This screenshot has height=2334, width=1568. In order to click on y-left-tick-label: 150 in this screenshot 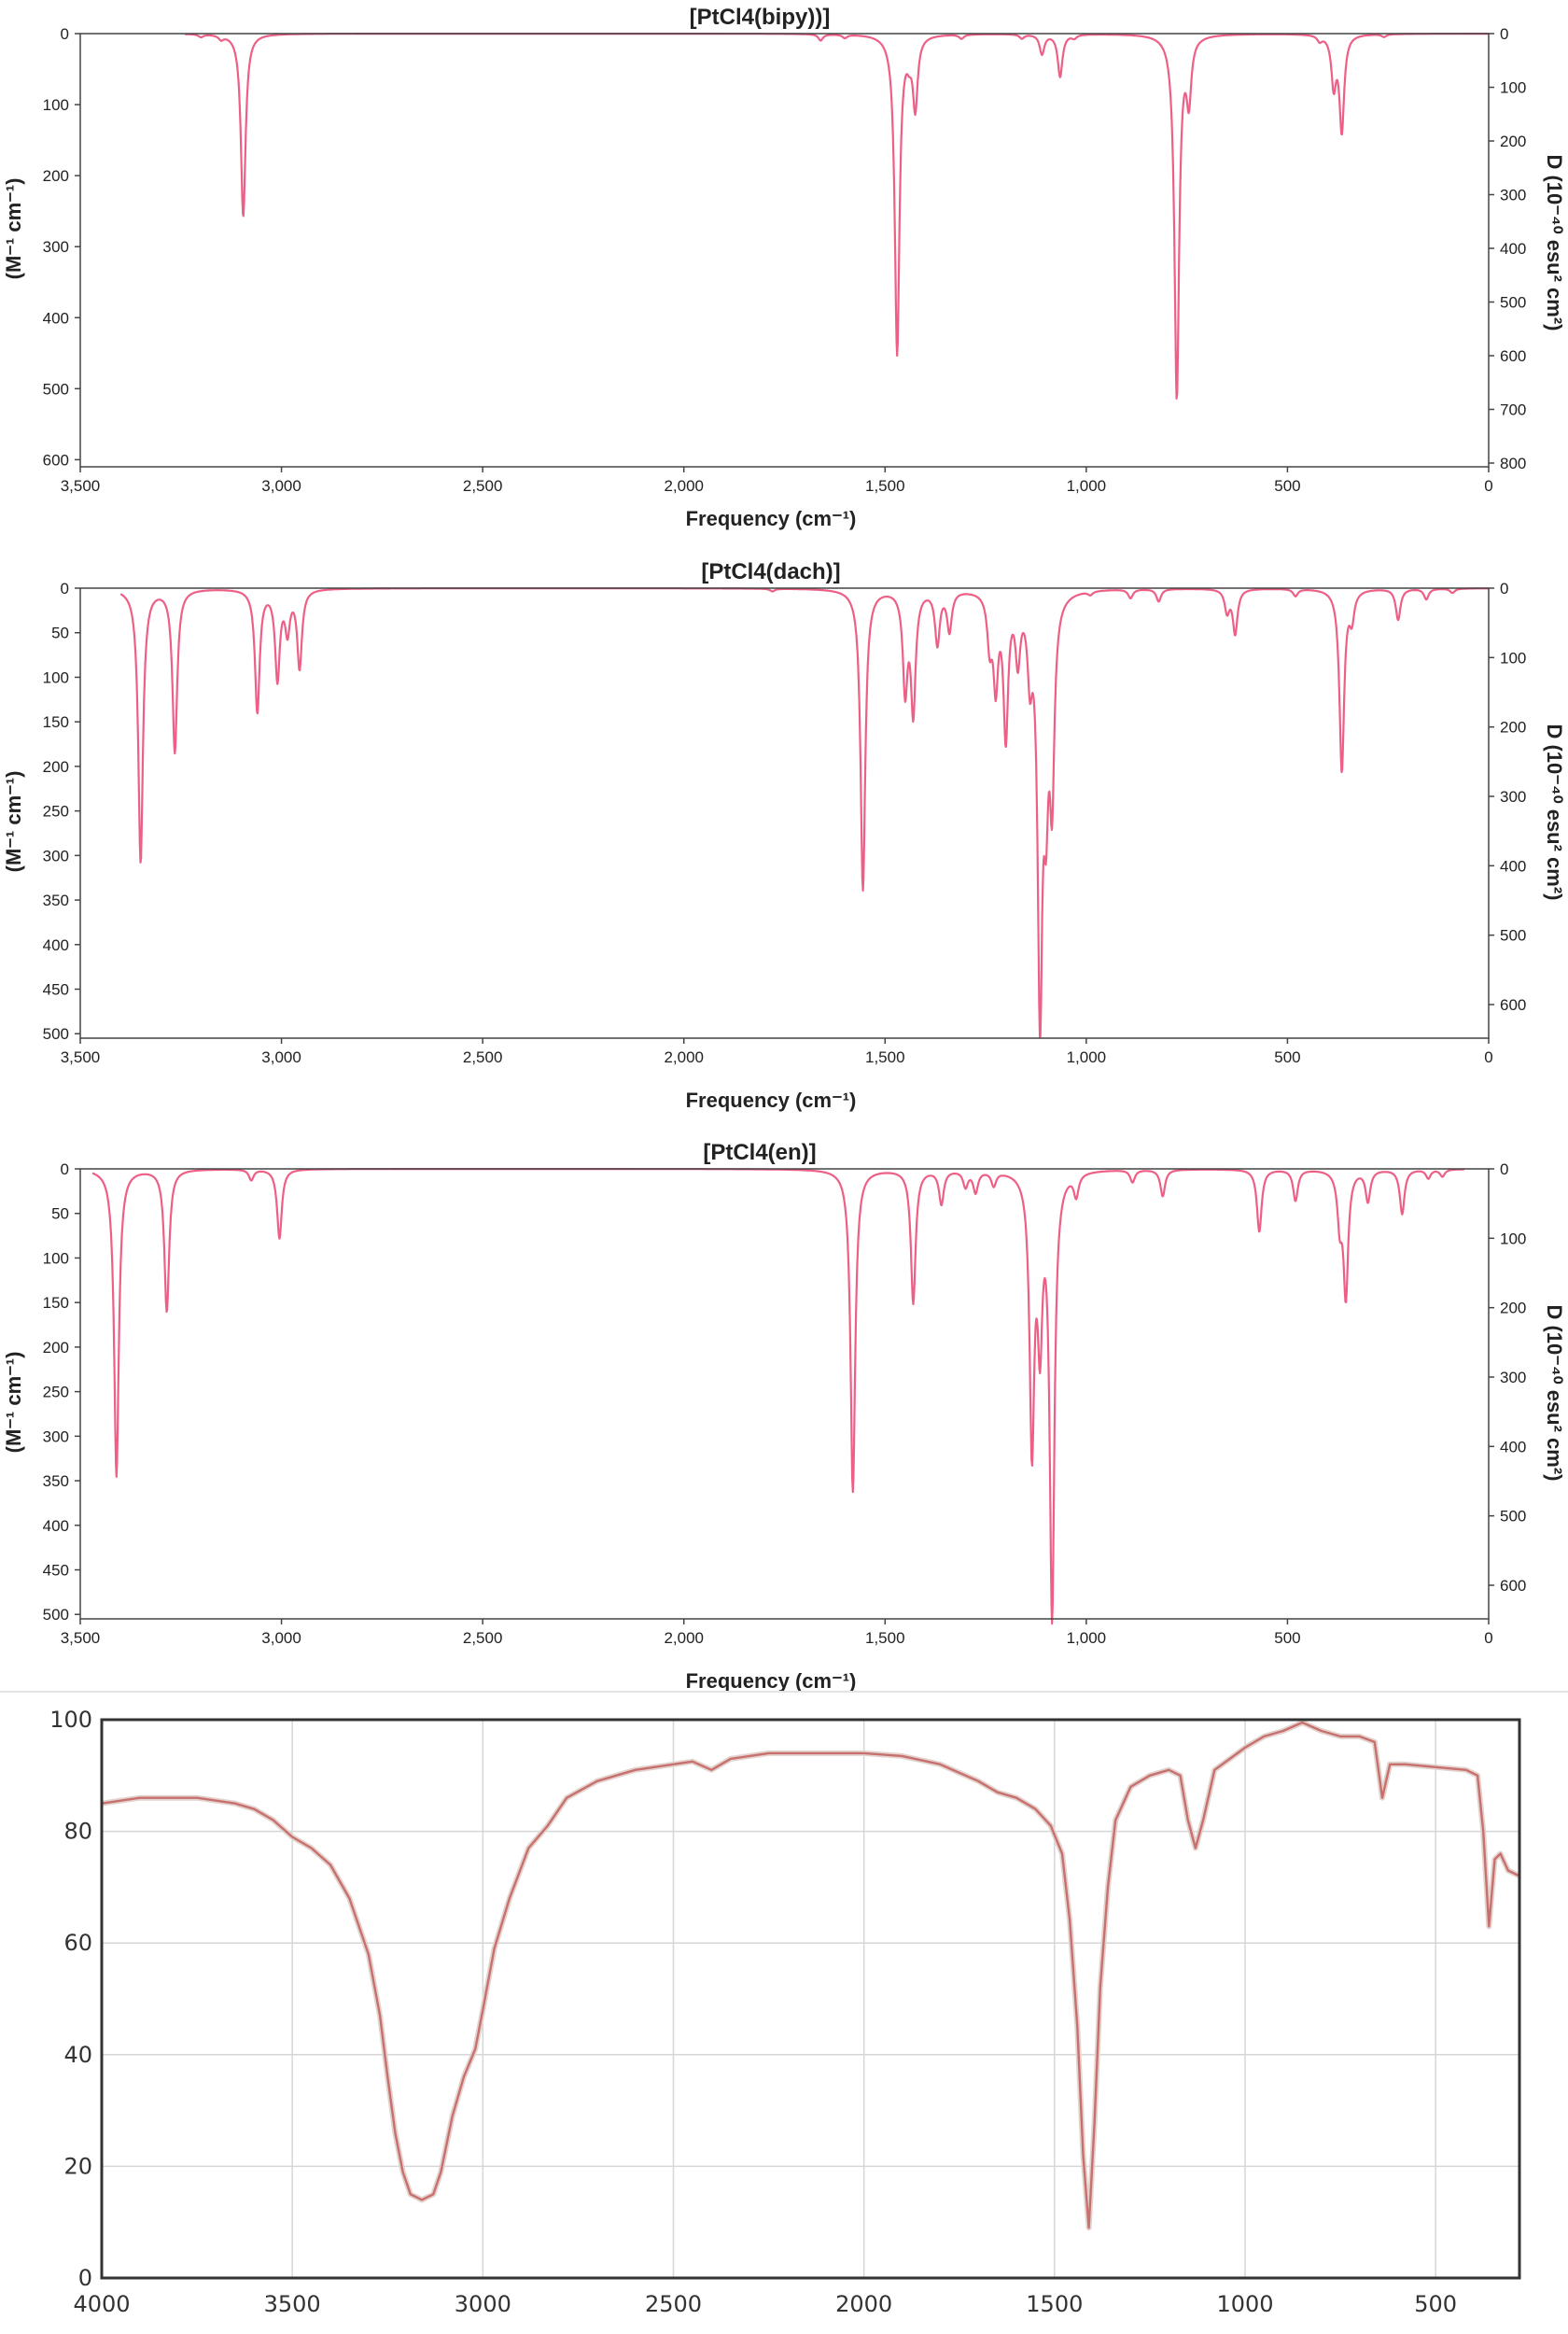, I will do `click(56, 1303)`.